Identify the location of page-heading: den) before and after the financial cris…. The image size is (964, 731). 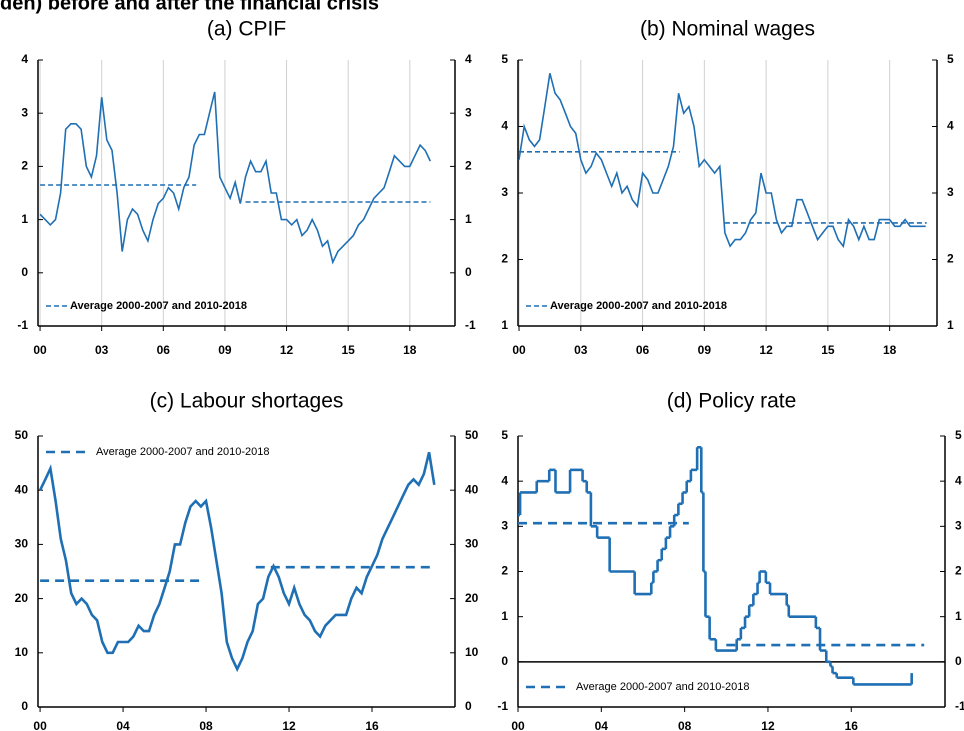
(189, 7).